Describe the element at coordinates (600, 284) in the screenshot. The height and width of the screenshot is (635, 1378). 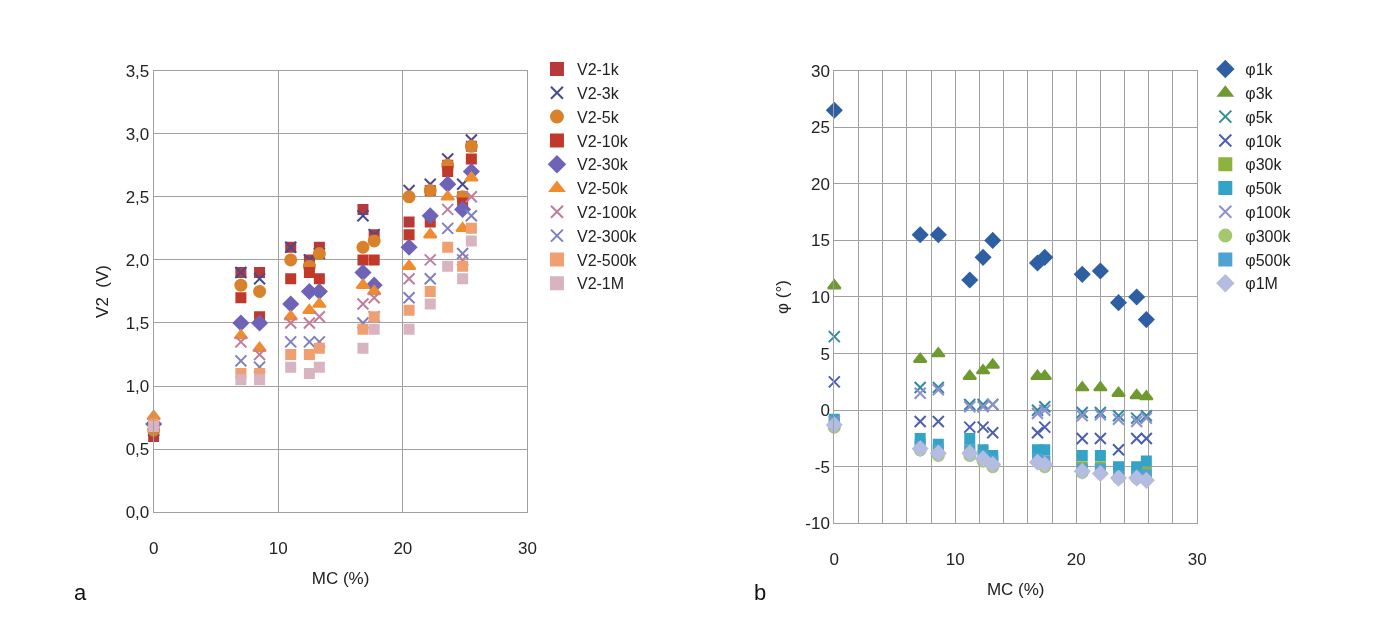
I see `legend-label: V2-1M` at that location.